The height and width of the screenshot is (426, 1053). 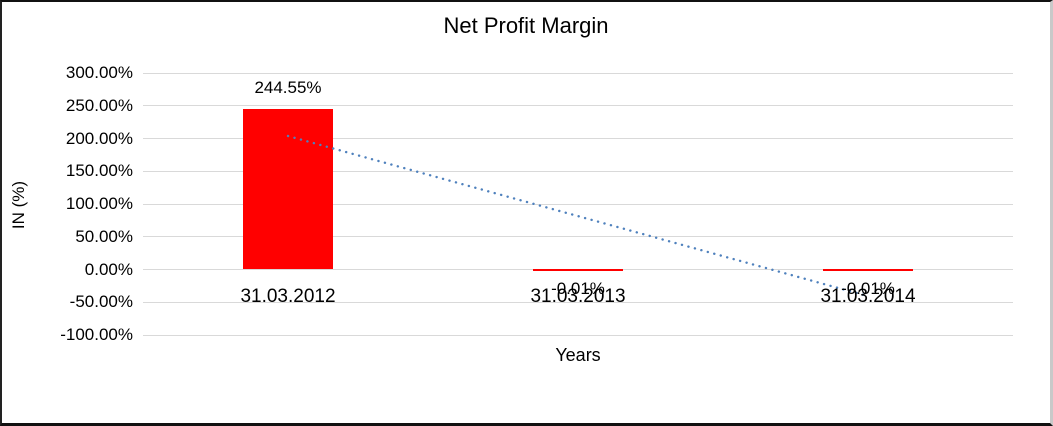 I want to click on x-axis-title: Years, so click(x=578, y=355).